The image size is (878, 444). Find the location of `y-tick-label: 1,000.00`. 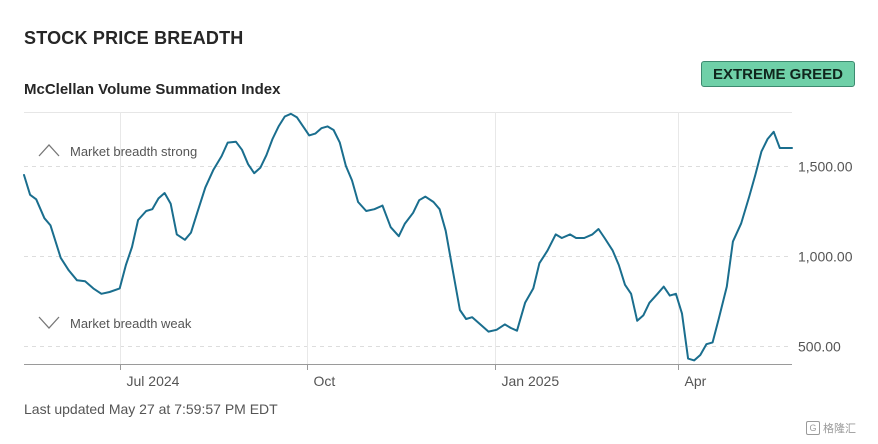

y-tick-label: 1,000.00 is located at coordinates (825, 257).